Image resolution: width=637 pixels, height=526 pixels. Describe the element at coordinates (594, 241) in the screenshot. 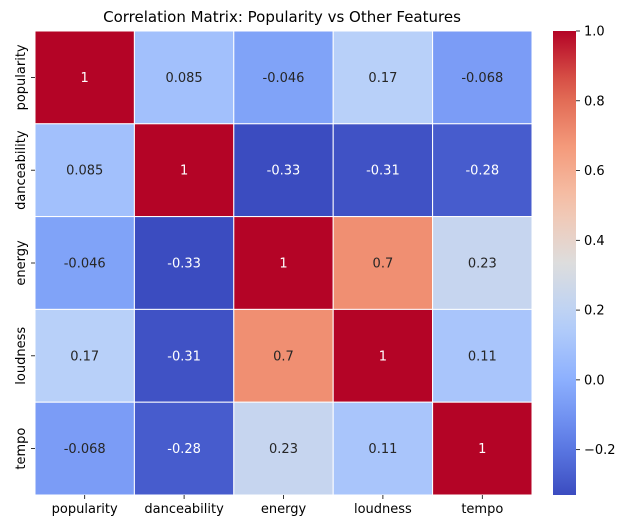

I see `colorbar-tick-label: 0.4` at that location.